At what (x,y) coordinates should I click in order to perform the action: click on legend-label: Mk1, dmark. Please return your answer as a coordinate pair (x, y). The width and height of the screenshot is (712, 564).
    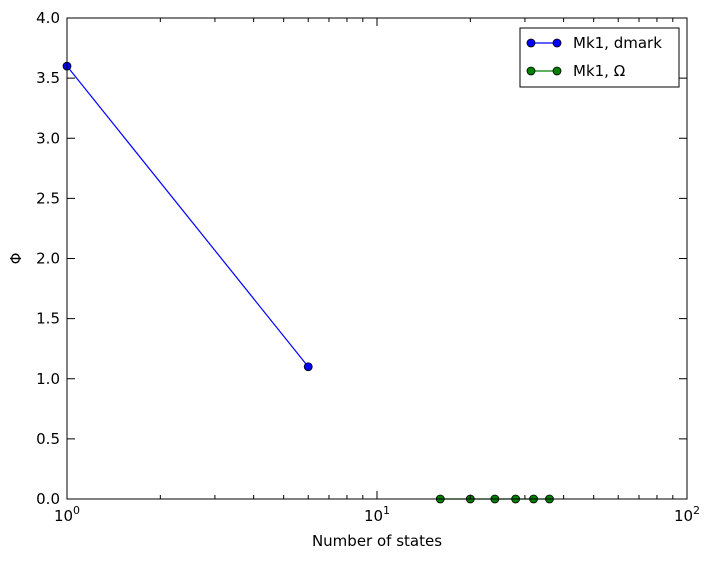
    Looking at the image, I should click on (617, 43).